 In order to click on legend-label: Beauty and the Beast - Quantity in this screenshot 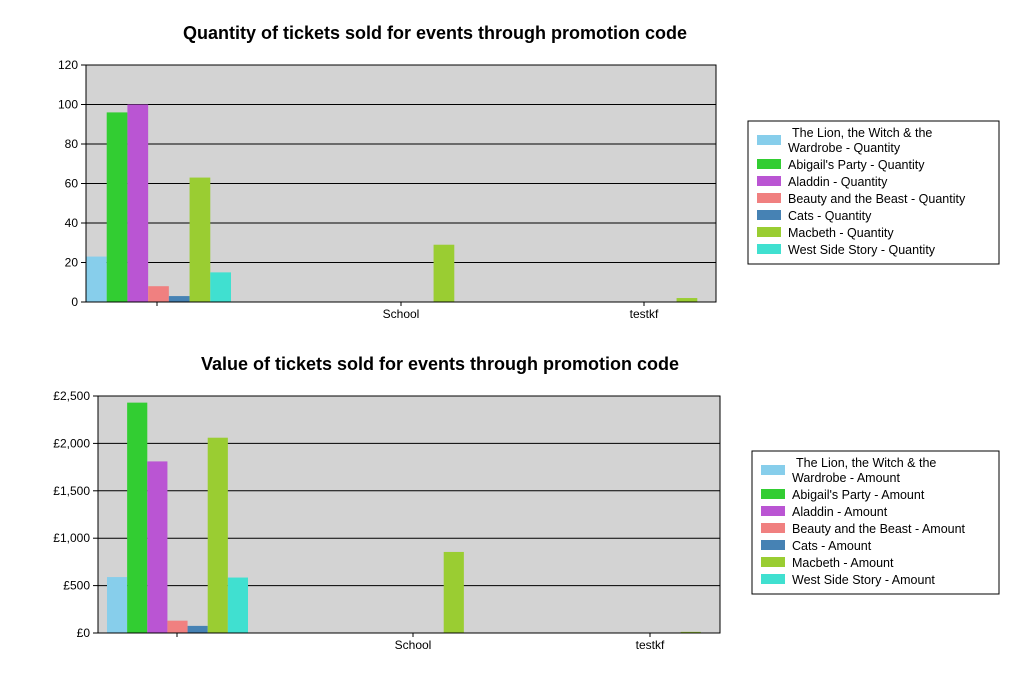, I will do `click(877, 199)`.